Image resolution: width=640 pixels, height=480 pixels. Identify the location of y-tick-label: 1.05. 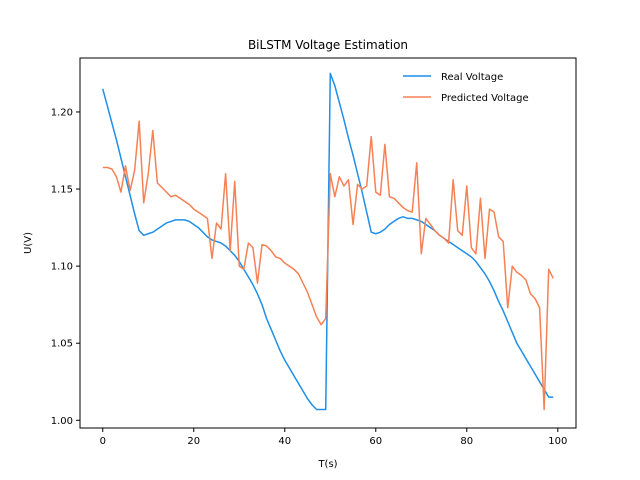
(62, 344).